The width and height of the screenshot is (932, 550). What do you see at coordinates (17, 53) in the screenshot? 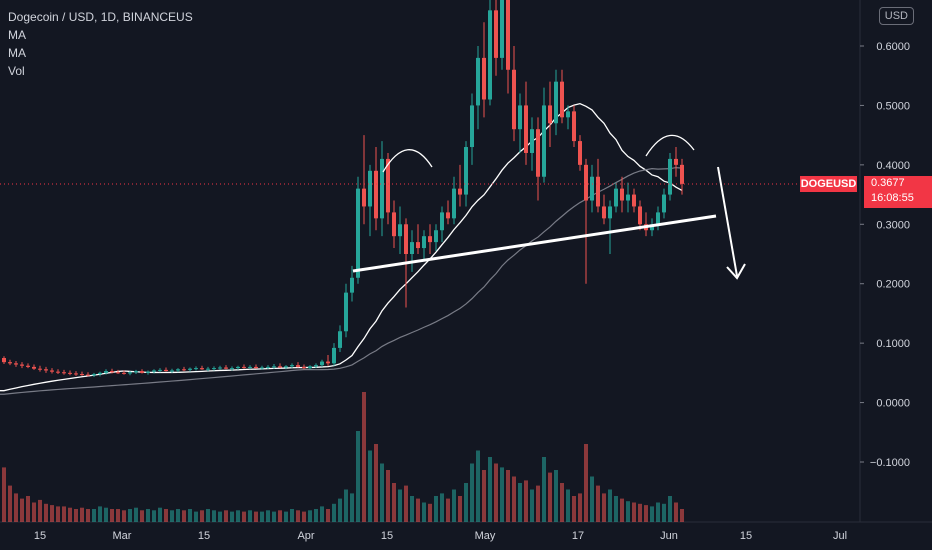
I see `ma-legend-2: MA` at bounding box center [17, 53].